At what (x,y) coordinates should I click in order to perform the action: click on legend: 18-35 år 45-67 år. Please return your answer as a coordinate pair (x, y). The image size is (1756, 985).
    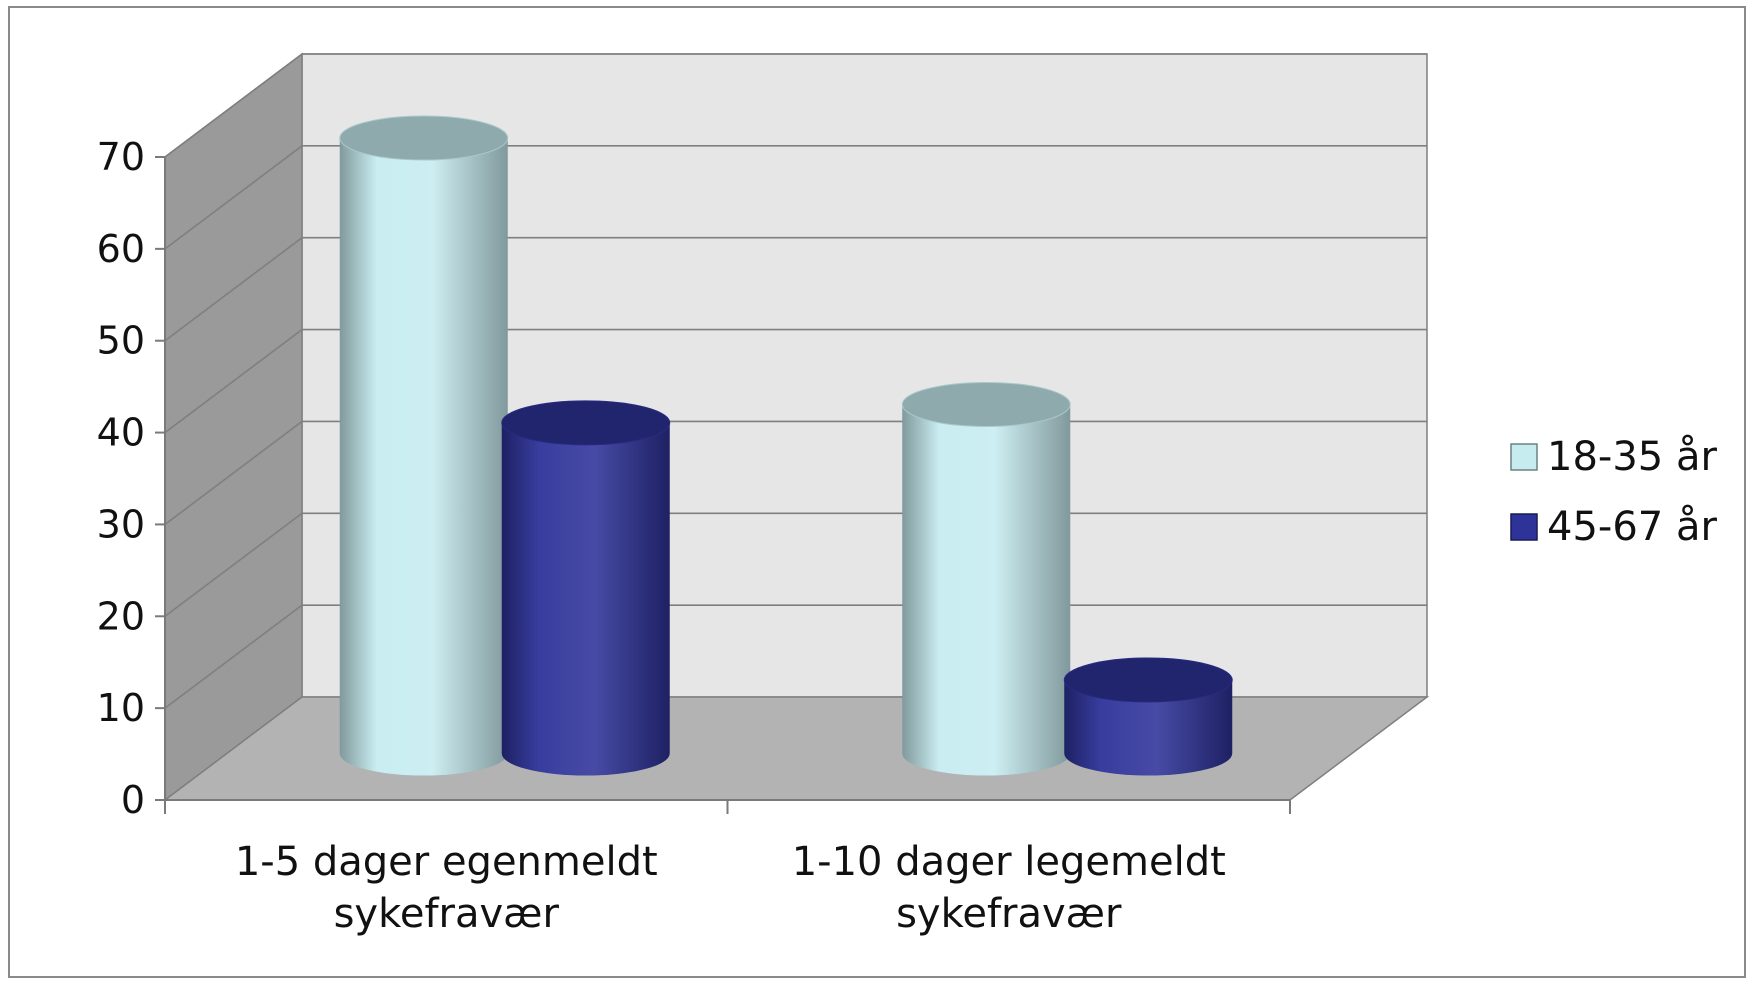
    Looking at the image, I should click on (1613, 492).